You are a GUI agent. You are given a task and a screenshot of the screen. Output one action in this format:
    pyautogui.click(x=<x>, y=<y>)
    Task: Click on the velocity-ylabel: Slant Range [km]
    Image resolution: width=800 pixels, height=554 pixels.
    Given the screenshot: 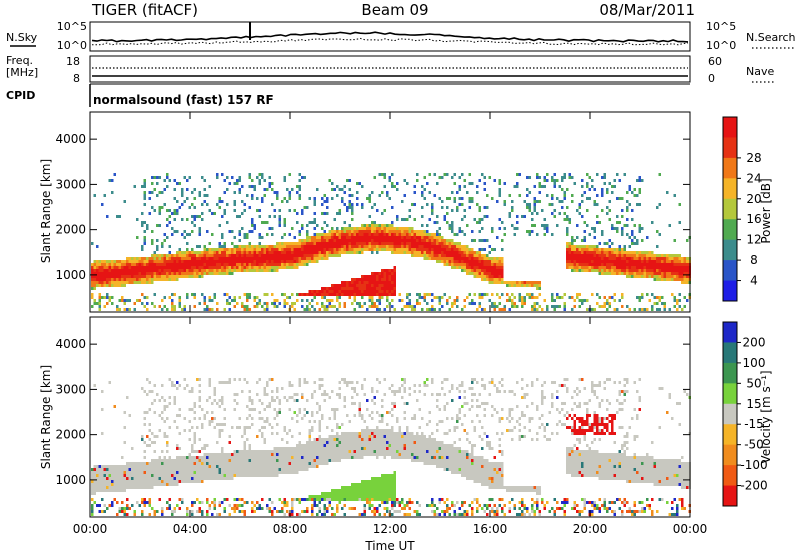 What is the action you would take?
    pyautogui.click(x=46, y=417)
    